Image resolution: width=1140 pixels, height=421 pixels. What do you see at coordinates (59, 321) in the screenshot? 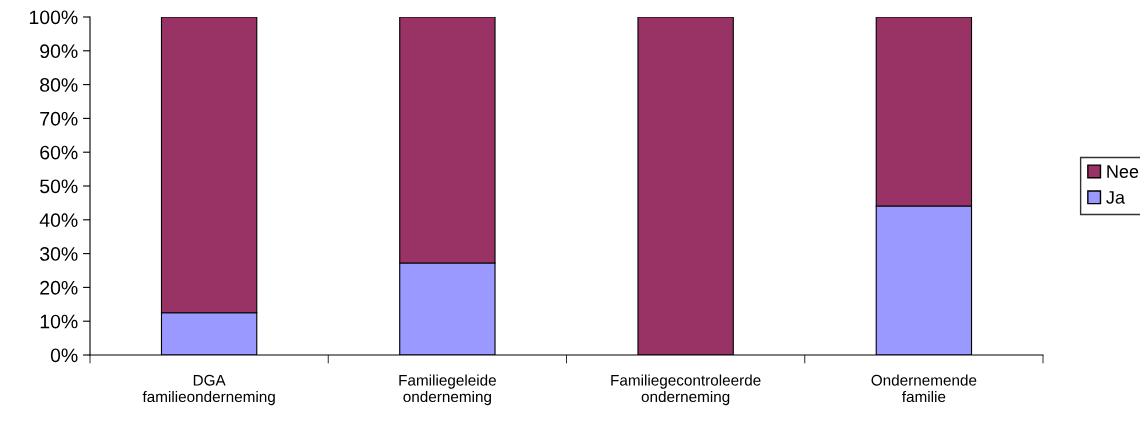
I see `y-tick-label: 10%` at bounding box center [59, 321].